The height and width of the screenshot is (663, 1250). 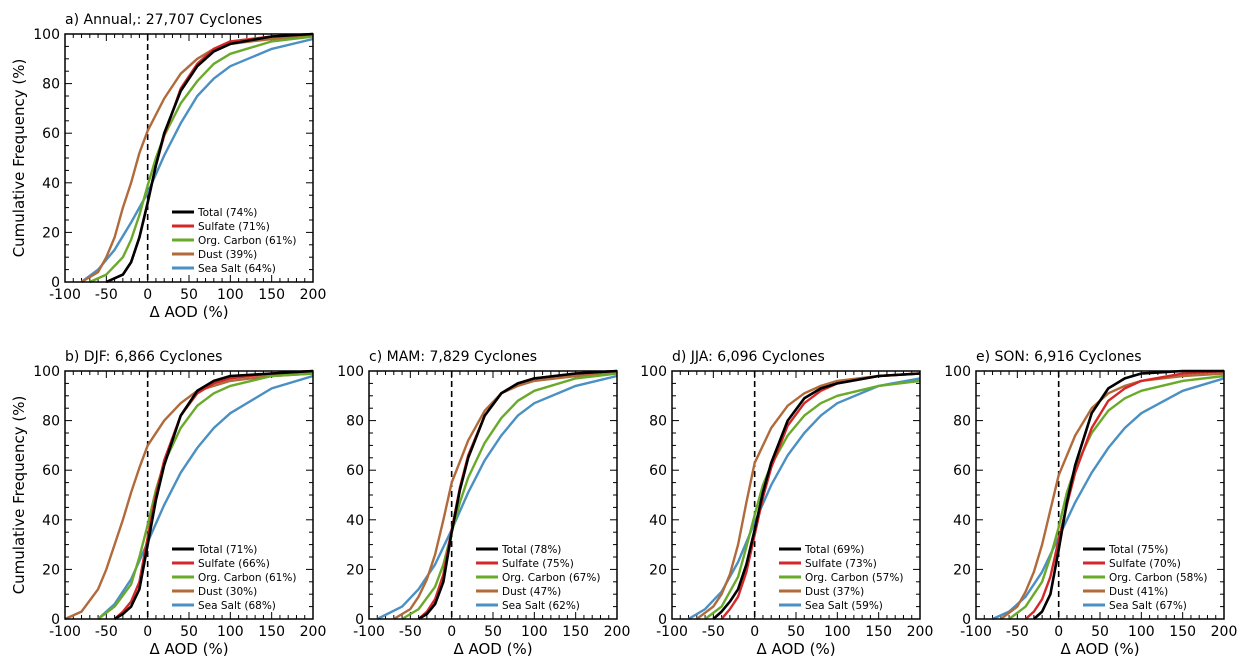 I want to click on legend-entry: Dust (37%), so click(x=834, y=592).